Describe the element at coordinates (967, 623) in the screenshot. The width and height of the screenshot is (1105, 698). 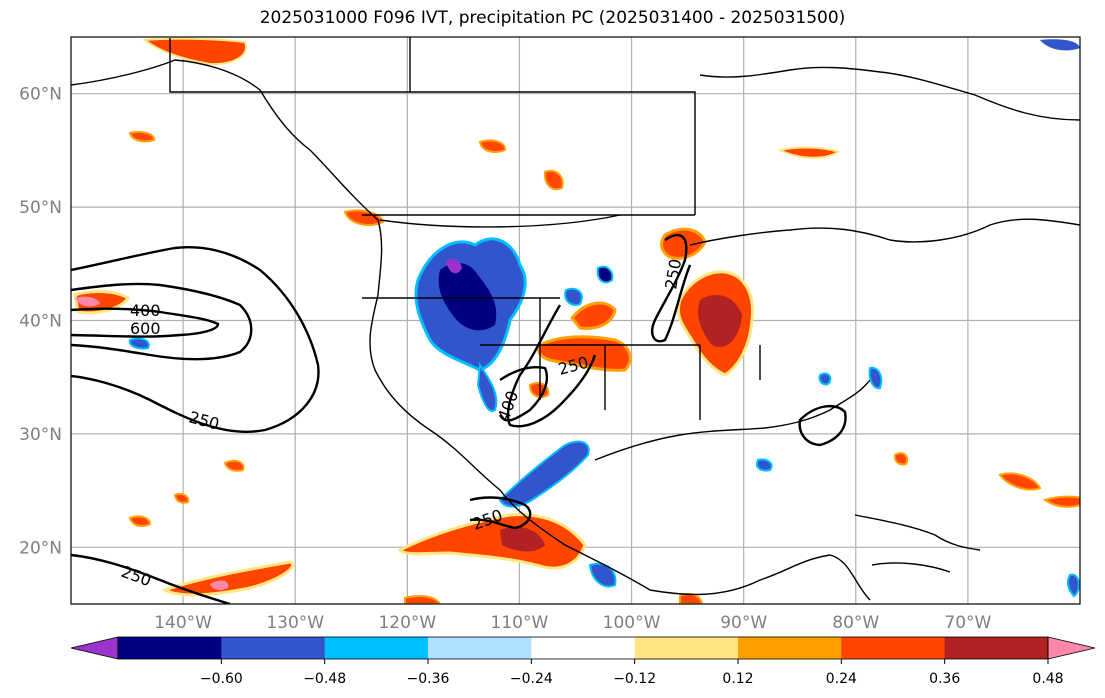
I see `longitude-tick-label: 70°W` at that location.